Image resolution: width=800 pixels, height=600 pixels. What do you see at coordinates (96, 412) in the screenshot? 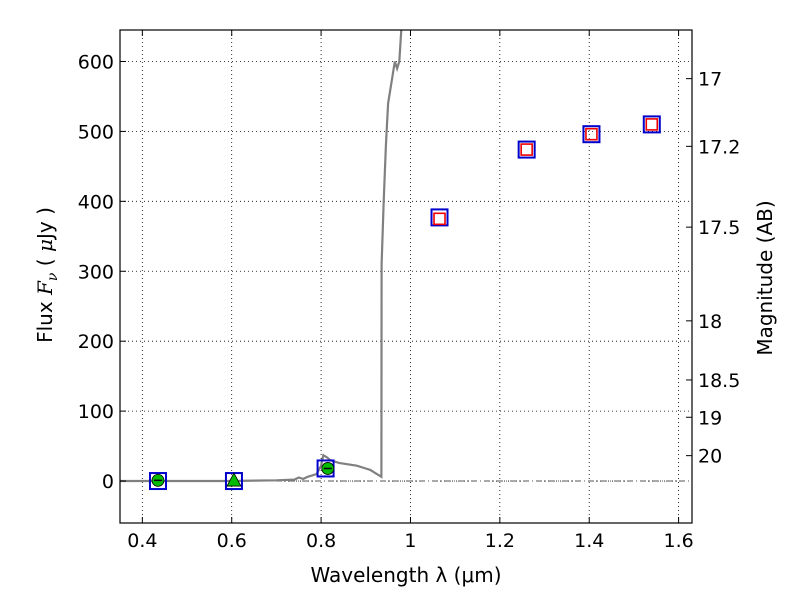
I see `y-tick-label: 100` at bounding box center [96, 412].